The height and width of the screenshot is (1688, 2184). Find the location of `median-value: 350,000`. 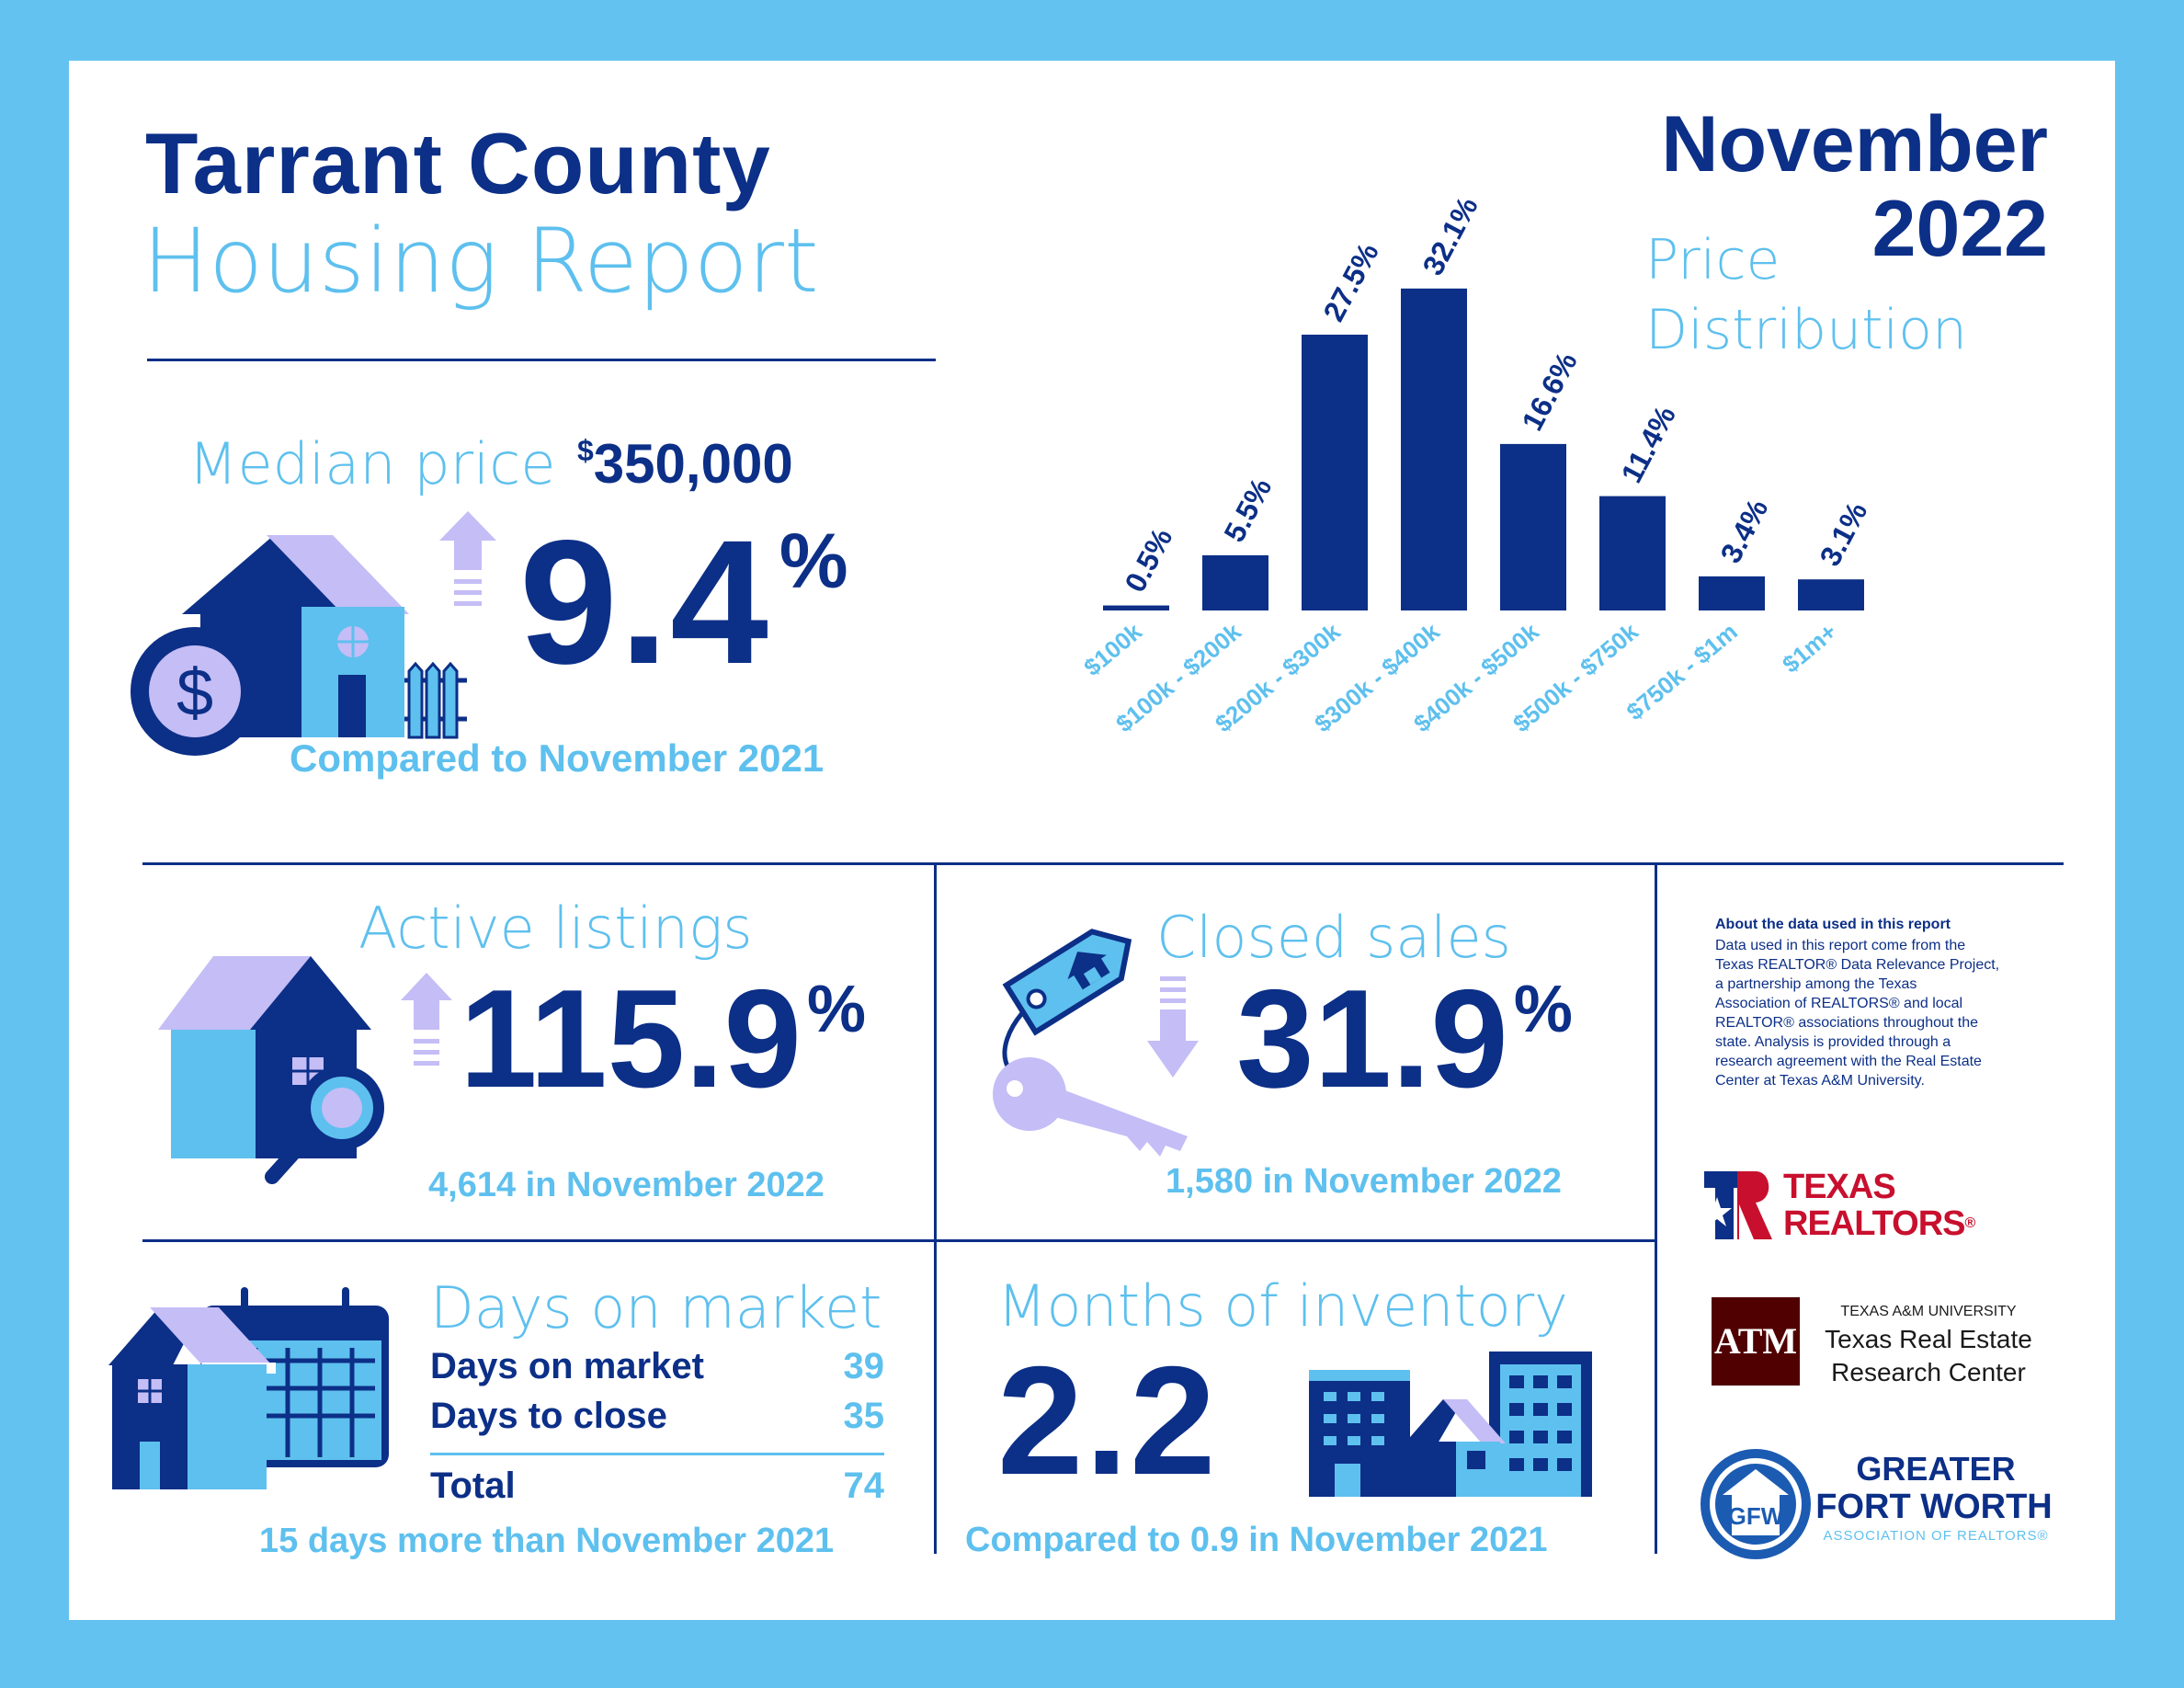

median-value: 350,000 is located at coordinates (693, 464).